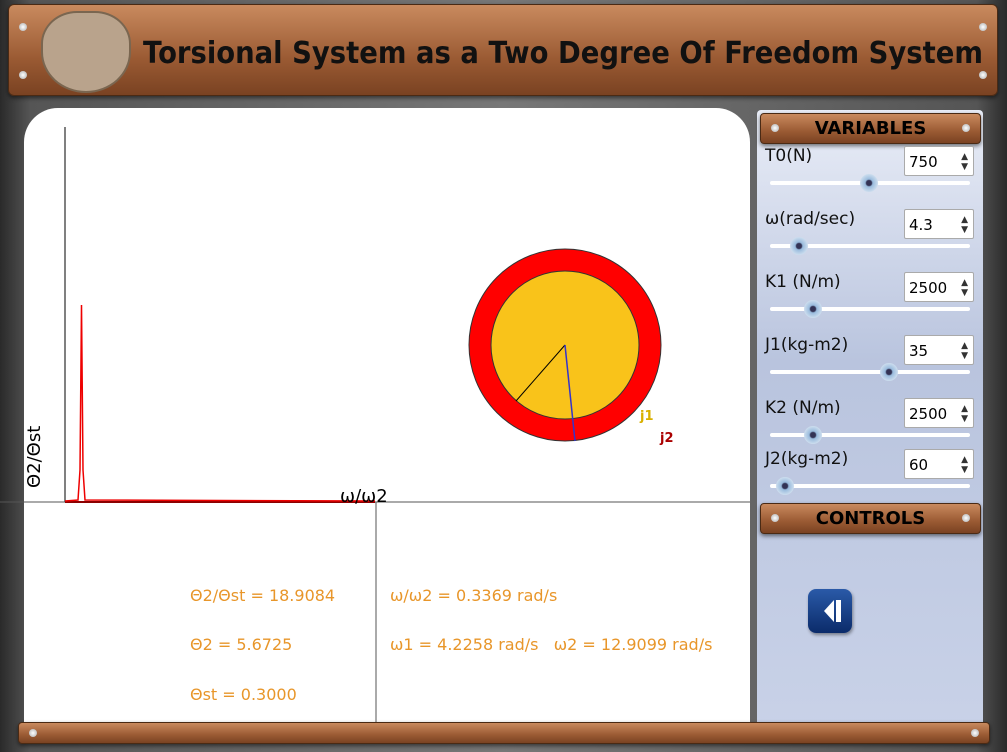 This screenshot has width=1007, height=752. I want to click on result: ω/ω2 = 0.3369 rad/s, so click(474, 595).